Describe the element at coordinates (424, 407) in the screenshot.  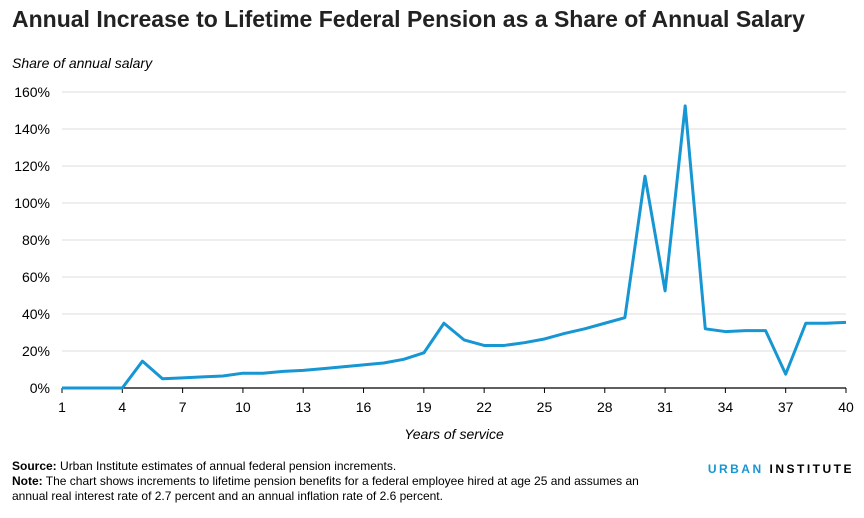
I see `x-tick-label: 19` at that location.